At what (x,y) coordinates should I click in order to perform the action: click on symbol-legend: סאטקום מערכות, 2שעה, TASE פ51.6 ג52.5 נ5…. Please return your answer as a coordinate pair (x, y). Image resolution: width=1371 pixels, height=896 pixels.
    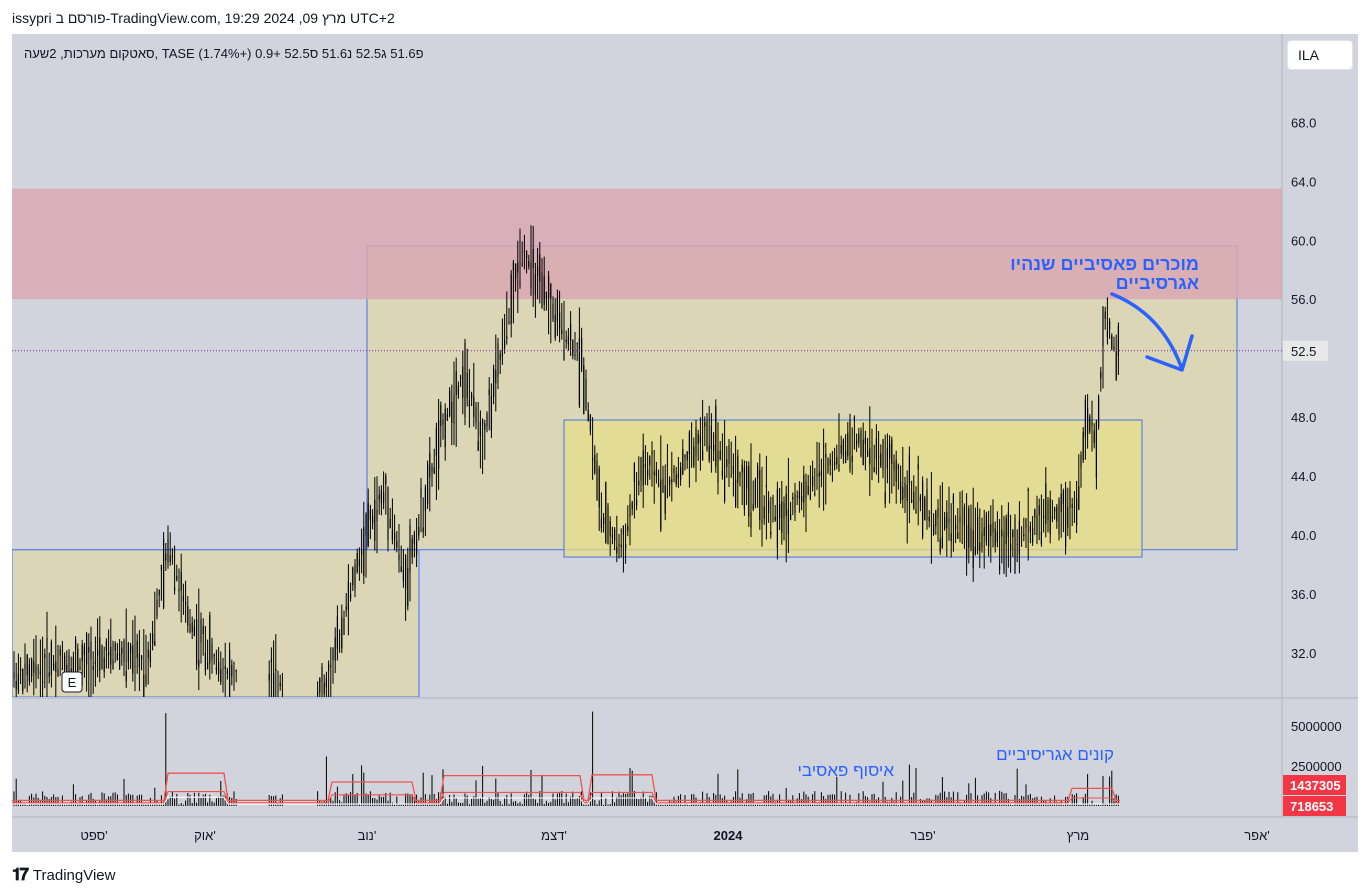
    Looking at the image, I should click on (224, 53).